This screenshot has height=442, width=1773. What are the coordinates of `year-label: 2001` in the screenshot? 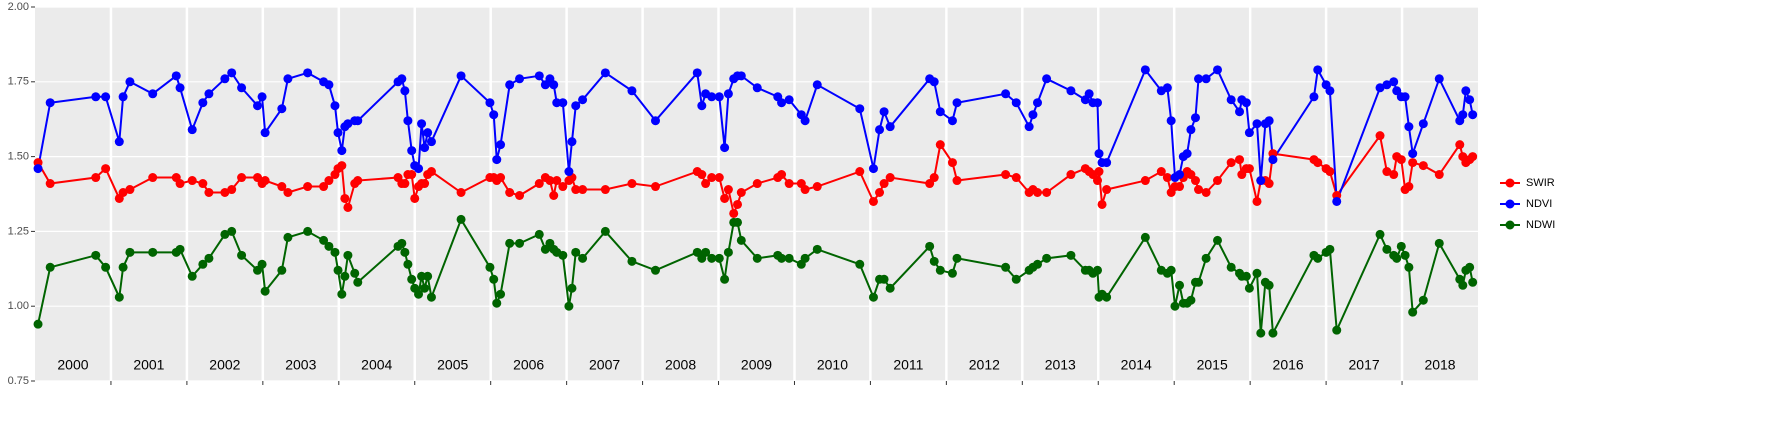 It's located at (148, 365).